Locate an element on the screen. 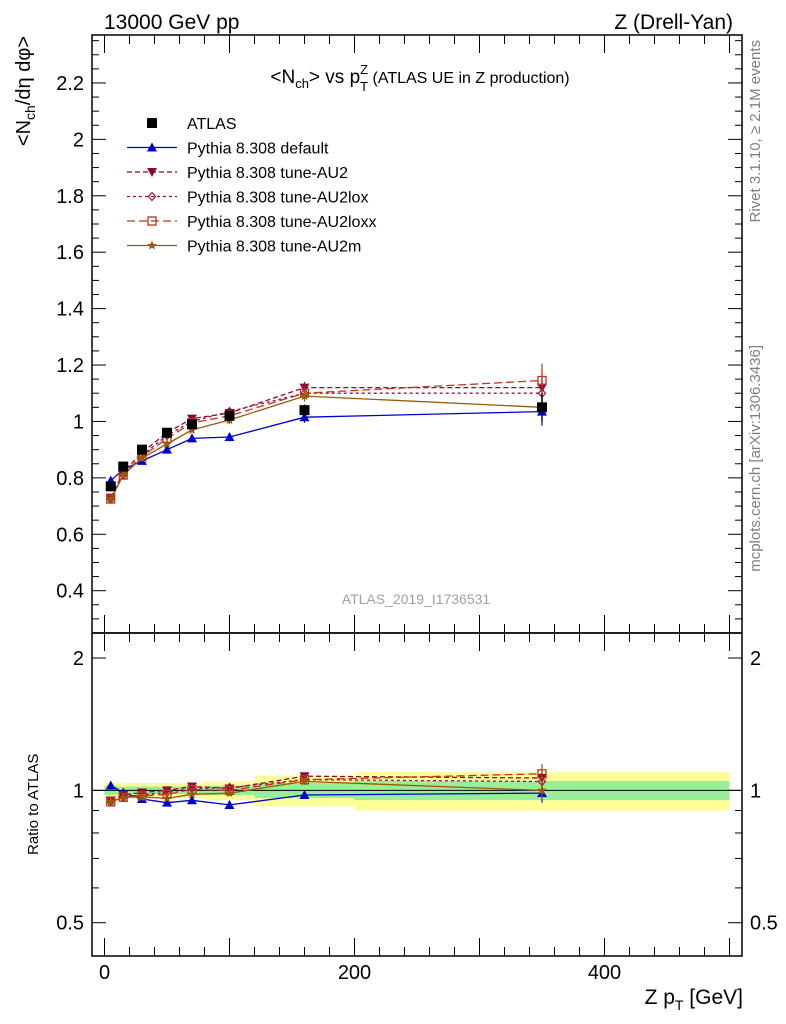 The width and height of the screenshot is (786, 1024). y-tick-label: 0.4 is located at coordinates (70, 592).